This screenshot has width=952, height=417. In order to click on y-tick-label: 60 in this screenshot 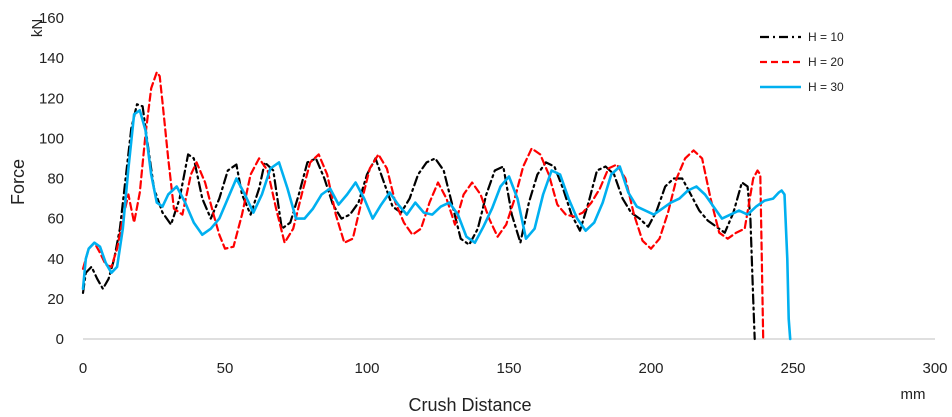, I will do `click(55, 219)`.